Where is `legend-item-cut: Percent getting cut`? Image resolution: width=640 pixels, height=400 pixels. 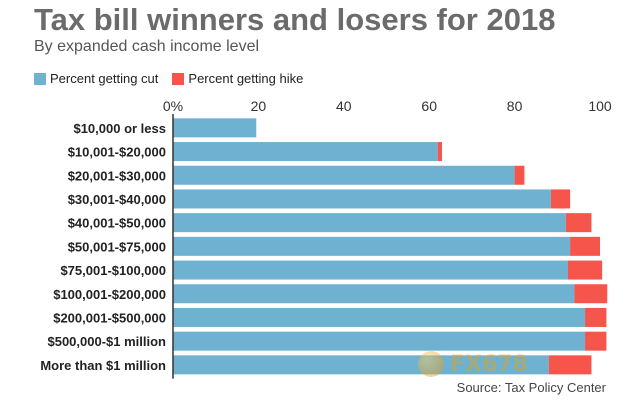
legend-item-cut: Percent getting cut is located at coordinates (96, 78).